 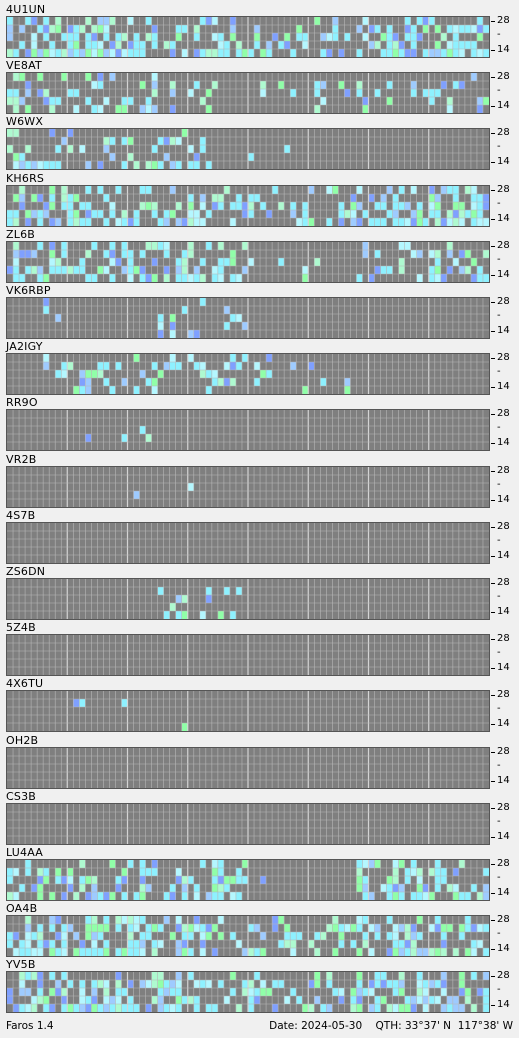 What do you see at coordinates (259, 367) in the screenshot?
I see `beacon-panel: JA2IGY 28 - 14` at bounding box center [259, 367].